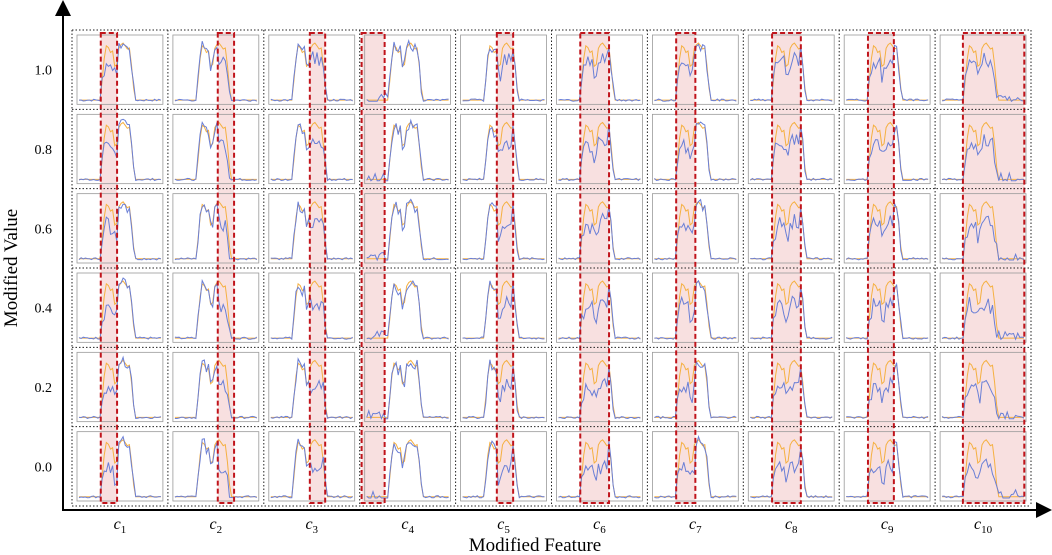  What do you see at coordinates (887, 526) in the screenshot?
I see `x-tick-label: c9` at bounding box center [887, 526].